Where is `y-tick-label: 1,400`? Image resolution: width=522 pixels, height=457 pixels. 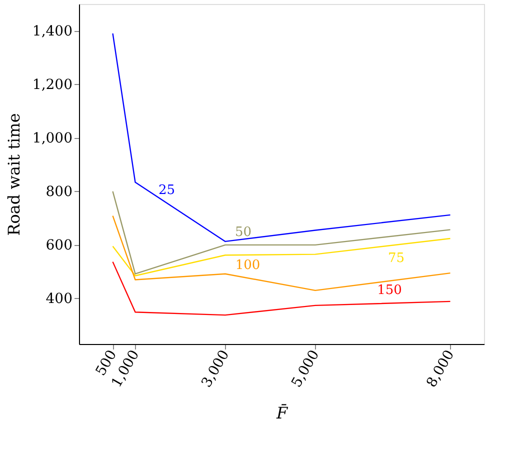 y-tick-label: 1,400 is located at coordinates (52, 31).